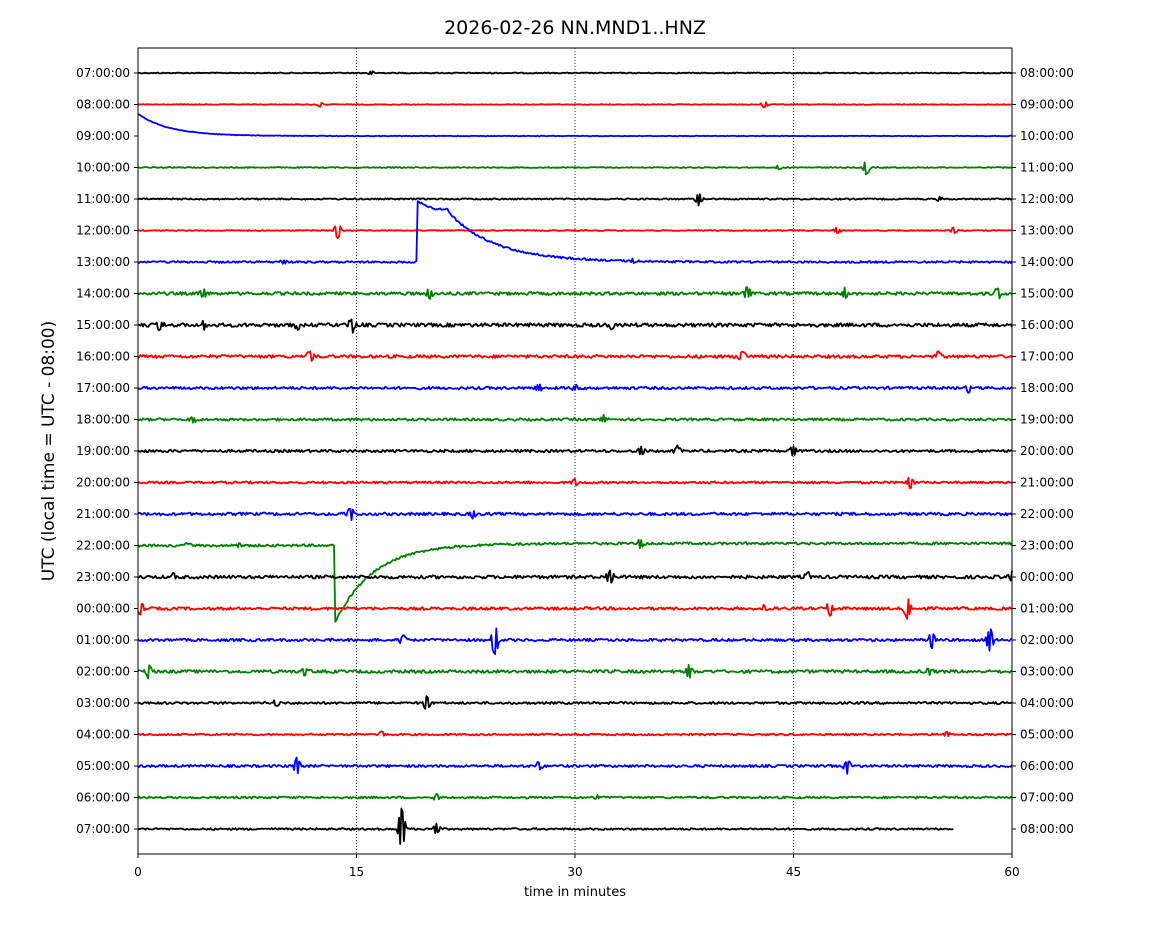  What do you see at coordinates (103, 766) in the screenshot?
I see `left-tick-label: 05:00:00` at bounding box center [103, 766].